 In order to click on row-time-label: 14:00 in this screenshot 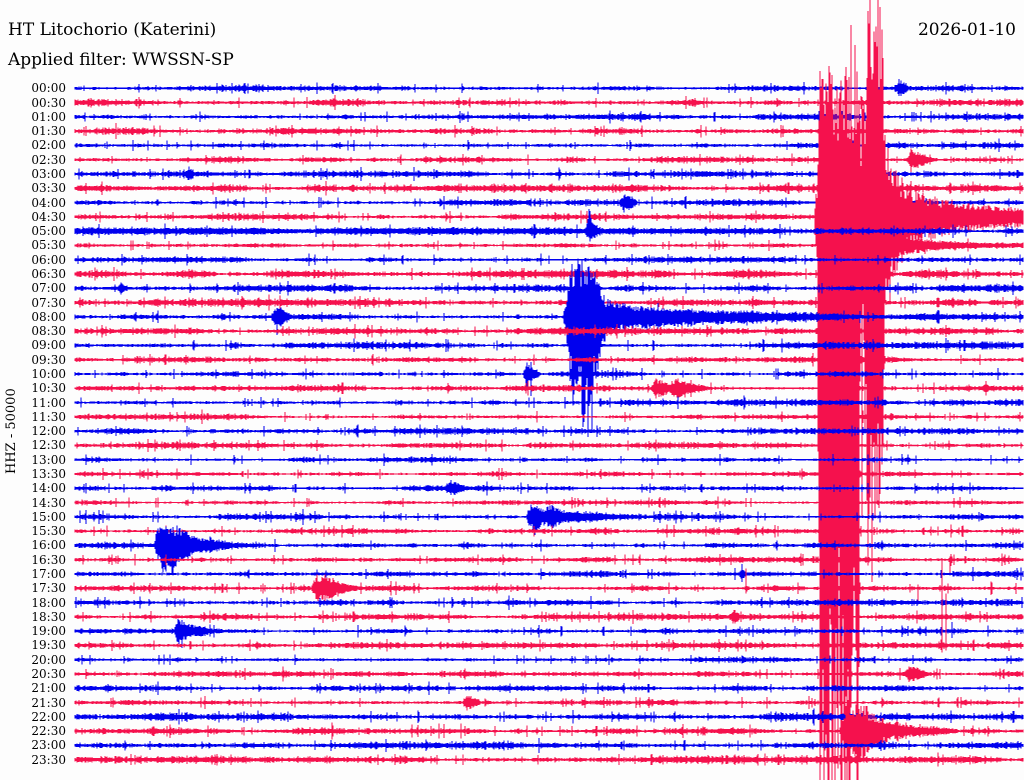, I will do `click(48, 488)`.